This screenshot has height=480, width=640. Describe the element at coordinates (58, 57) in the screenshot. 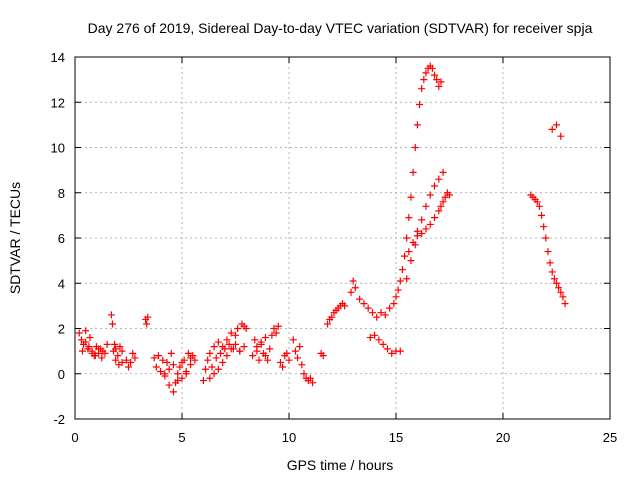

I see `y-tick-label: 14` at that location.